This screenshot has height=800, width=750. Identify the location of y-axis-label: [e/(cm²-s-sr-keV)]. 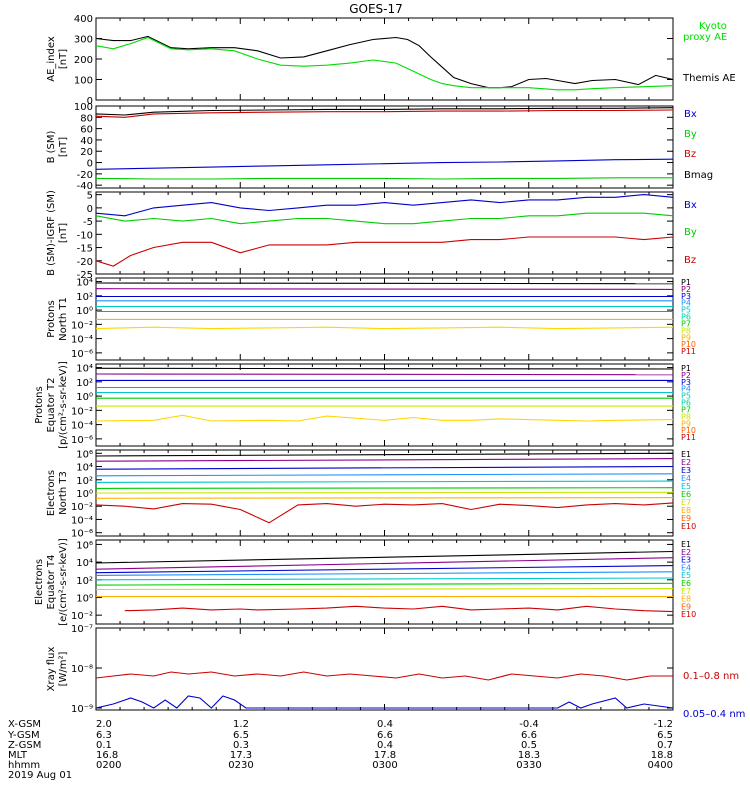
(63, 582).